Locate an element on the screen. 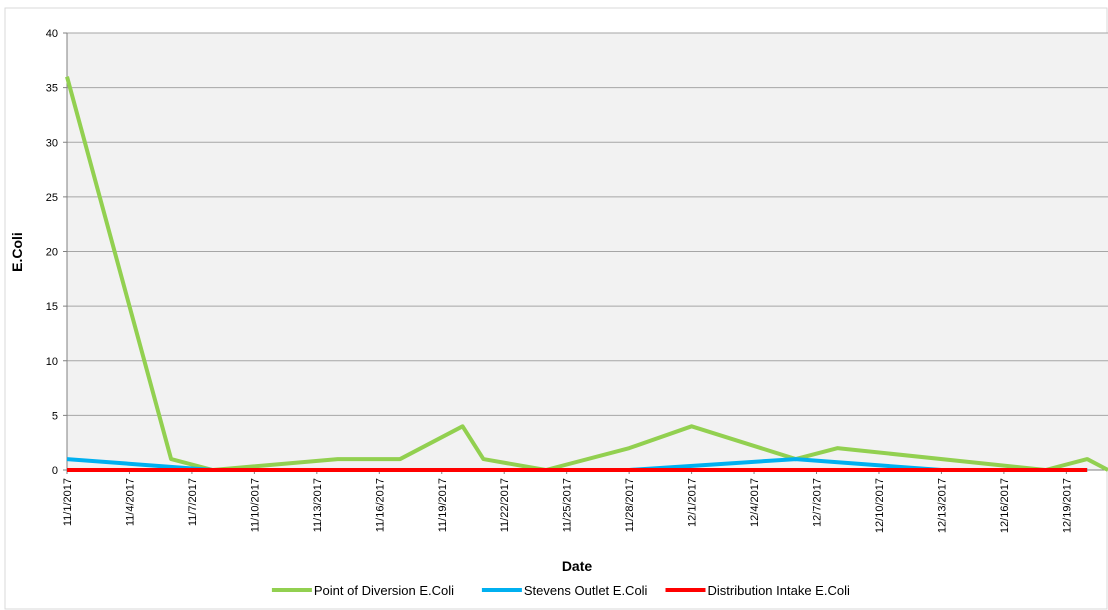  x-tick-label: 12/4/2017 is located at coordinates (755, 502).